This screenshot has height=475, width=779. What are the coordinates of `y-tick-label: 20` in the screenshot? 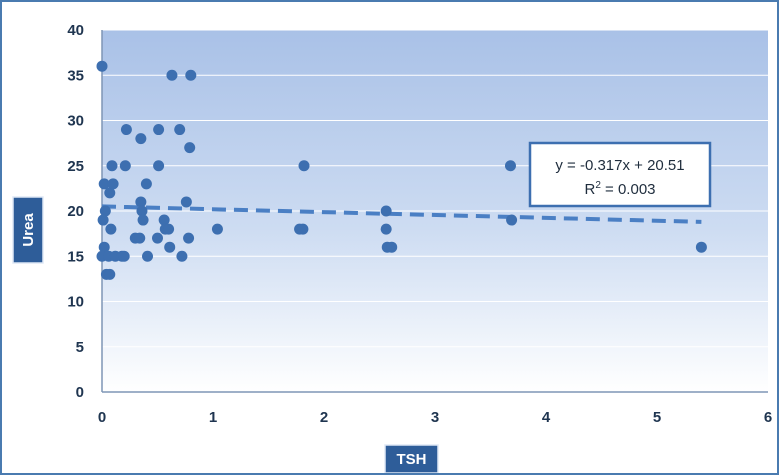 It's located at (75, 211).